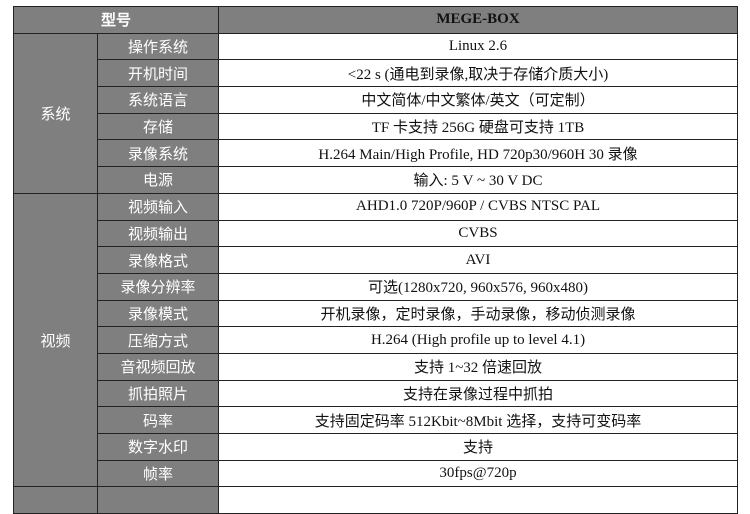 Image resolution: width=750 pixels, height=514 pixels. What do you see at coordinates (158, 313) in the screenshot?
I see `spec-name: 录像模式` at bounding box center [158, 313].